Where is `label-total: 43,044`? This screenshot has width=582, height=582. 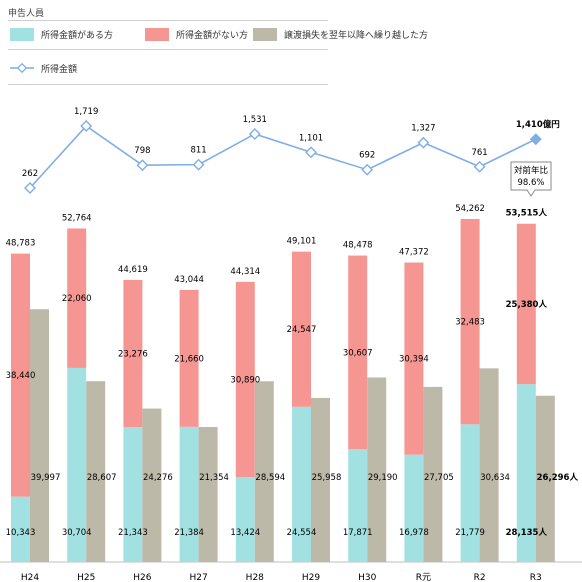
label-total: 43,044 is located at coordinates (189, 280).